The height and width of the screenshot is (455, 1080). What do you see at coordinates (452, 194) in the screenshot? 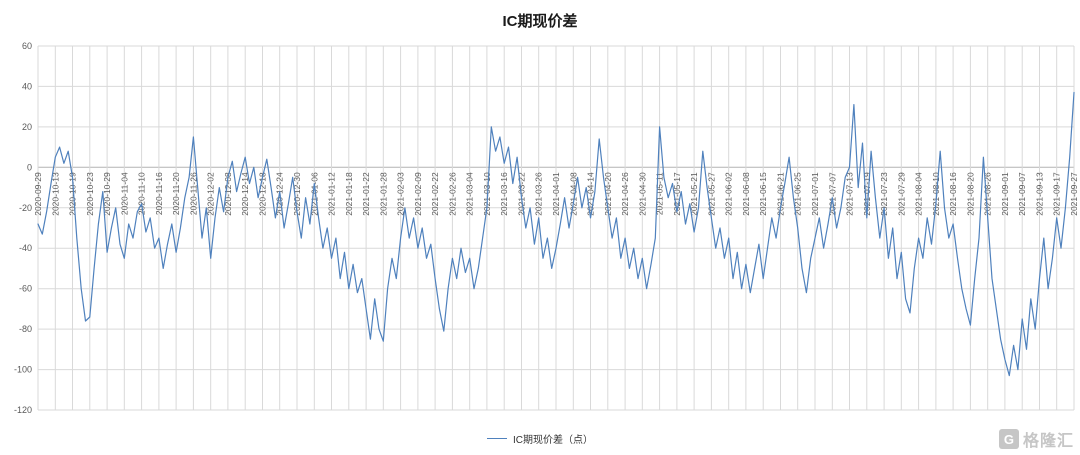
I see `svg-text: 2021-02-26` at bounding box center [452, 194].